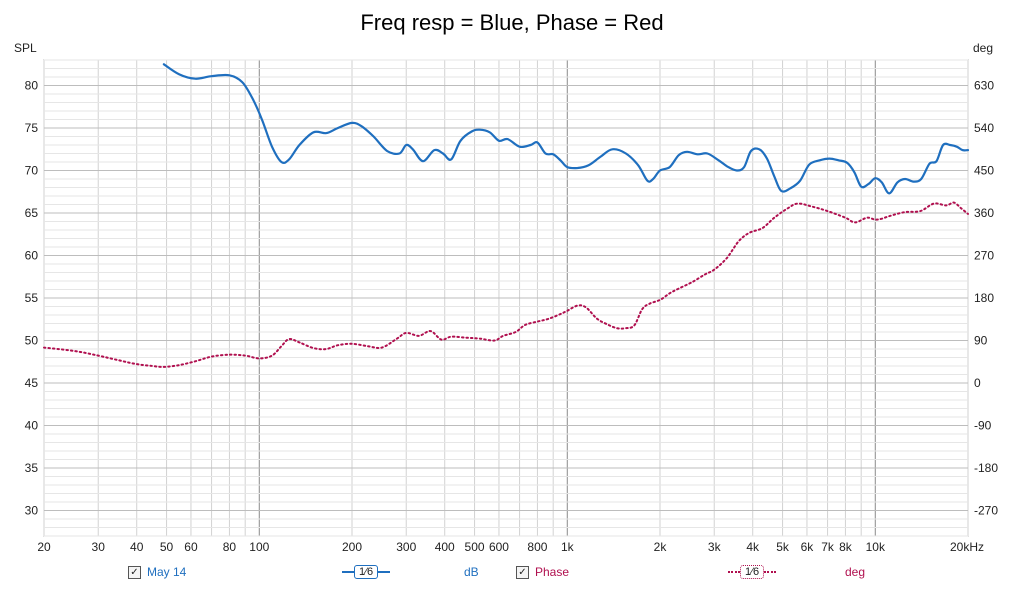 The image size is (1024, 590). I want to click on x-tick-label: 80, so click(230, 547).